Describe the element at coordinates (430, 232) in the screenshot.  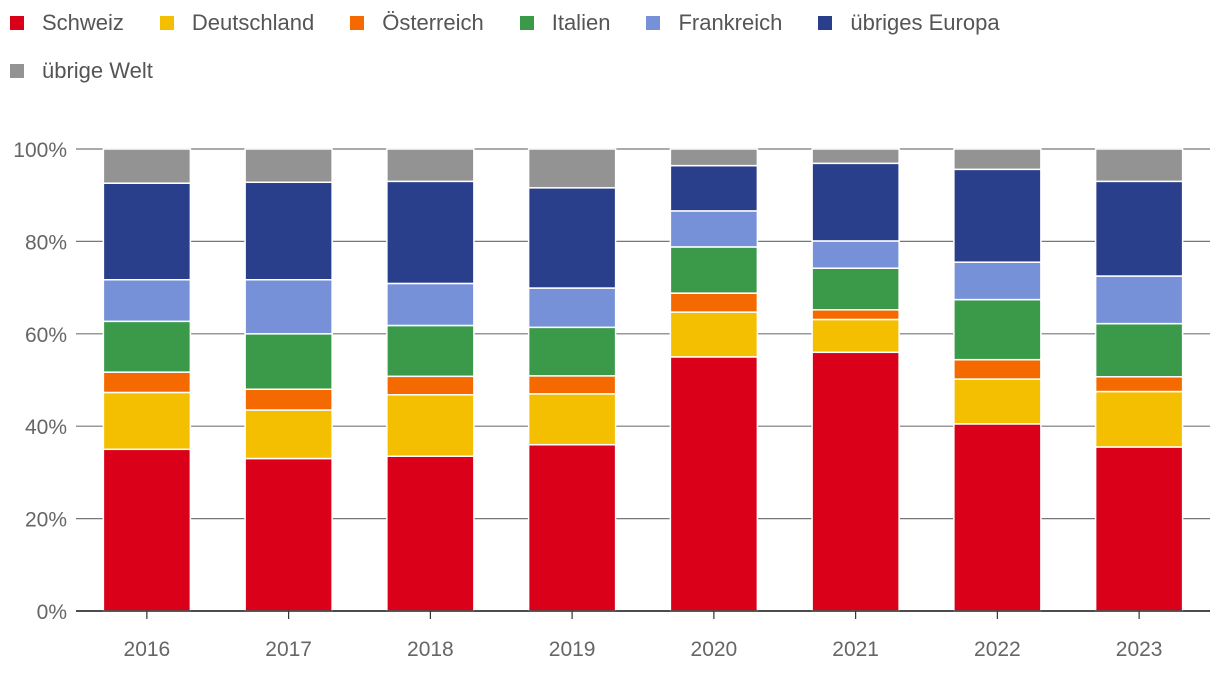
I see `bar-segment-uebriges-europa-2018` at that location.